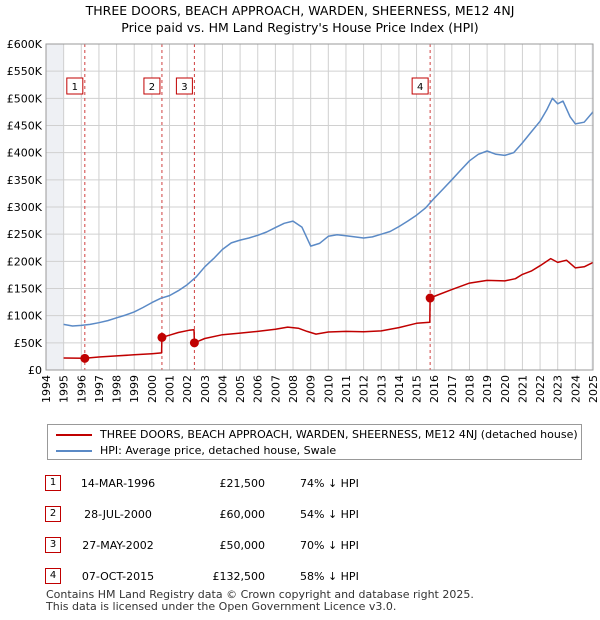  What do you see at coordinates (25, 180) in the screenshot?
I see `y-tick-label: £350K` at bounding box center [25, 180].